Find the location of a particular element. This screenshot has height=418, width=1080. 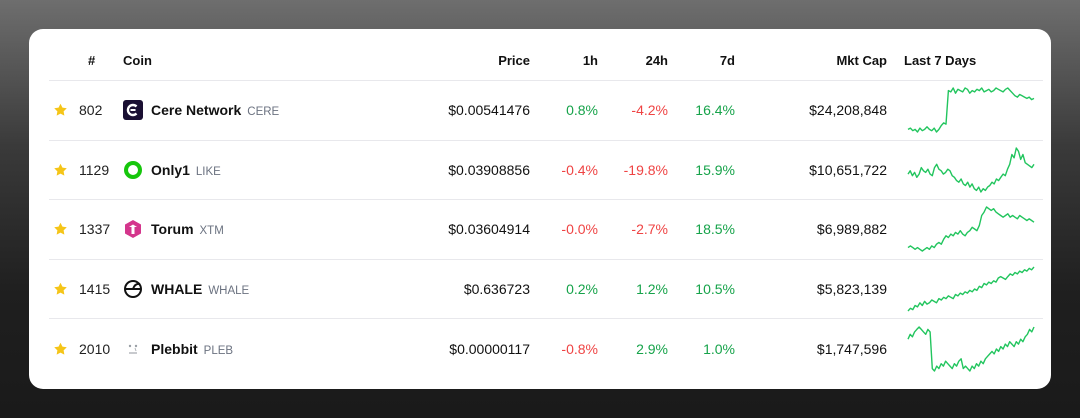

1h-header: 1h is located at coordinates (590, 60).